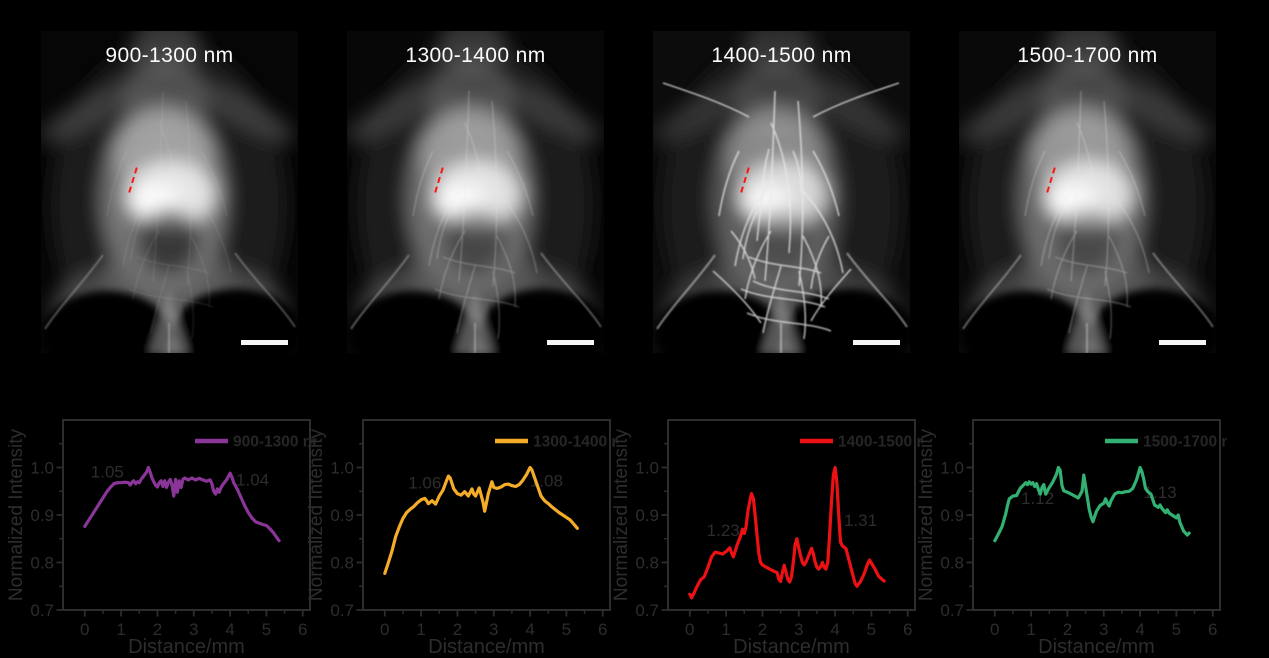 This screenshot has height=658, width=1269. Describe the element at coordinates (275, 442) in the screenshot. I see `legend-label: 900-1300 nm` at that location.